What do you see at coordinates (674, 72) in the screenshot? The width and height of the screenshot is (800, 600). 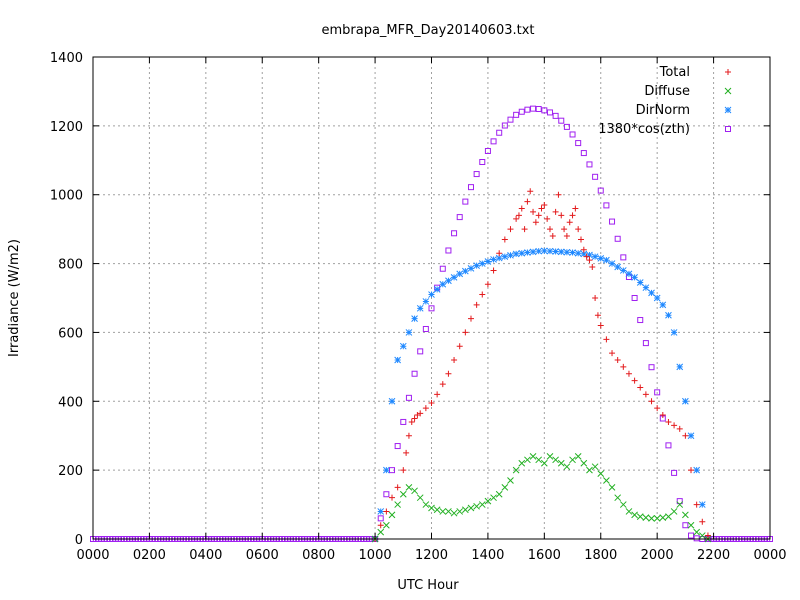 I see `legend-label: Total` at bounding box center [674, 72].